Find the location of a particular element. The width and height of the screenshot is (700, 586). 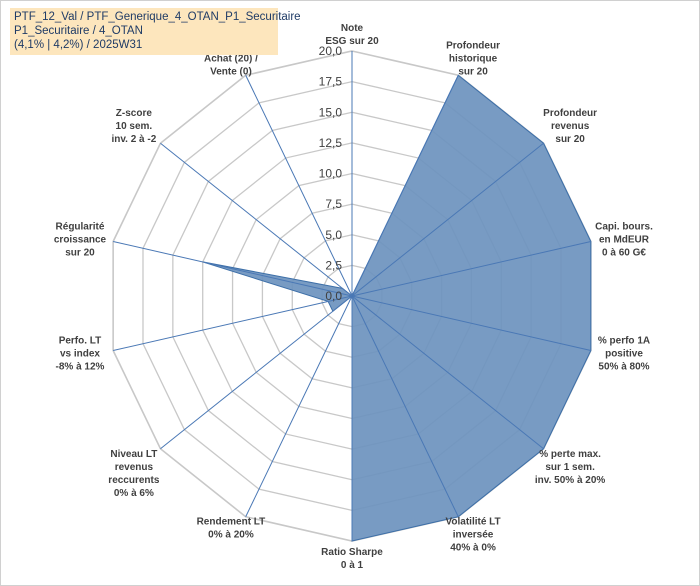

axis-label-5-line-2: inv. 50% à 20% is located at coordinates (570, 480).